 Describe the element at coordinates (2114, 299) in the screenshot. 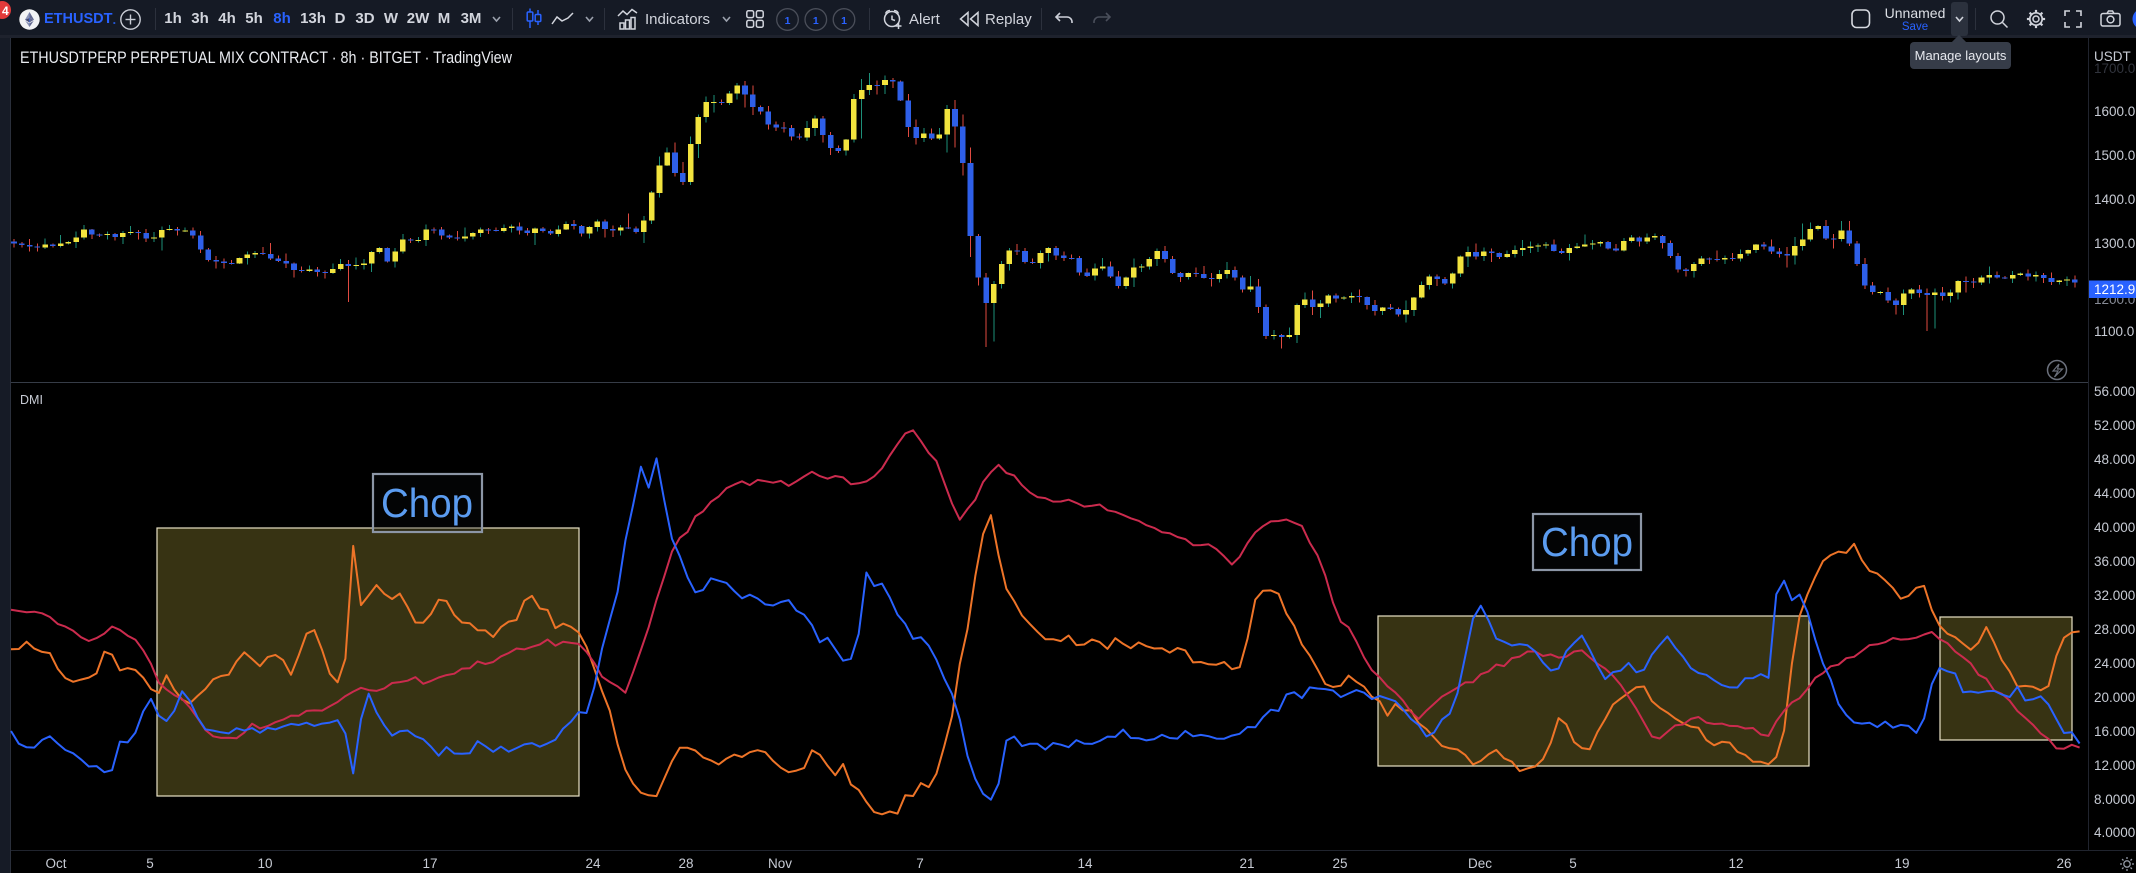

I see `svg-text: 1200.0` at that location.